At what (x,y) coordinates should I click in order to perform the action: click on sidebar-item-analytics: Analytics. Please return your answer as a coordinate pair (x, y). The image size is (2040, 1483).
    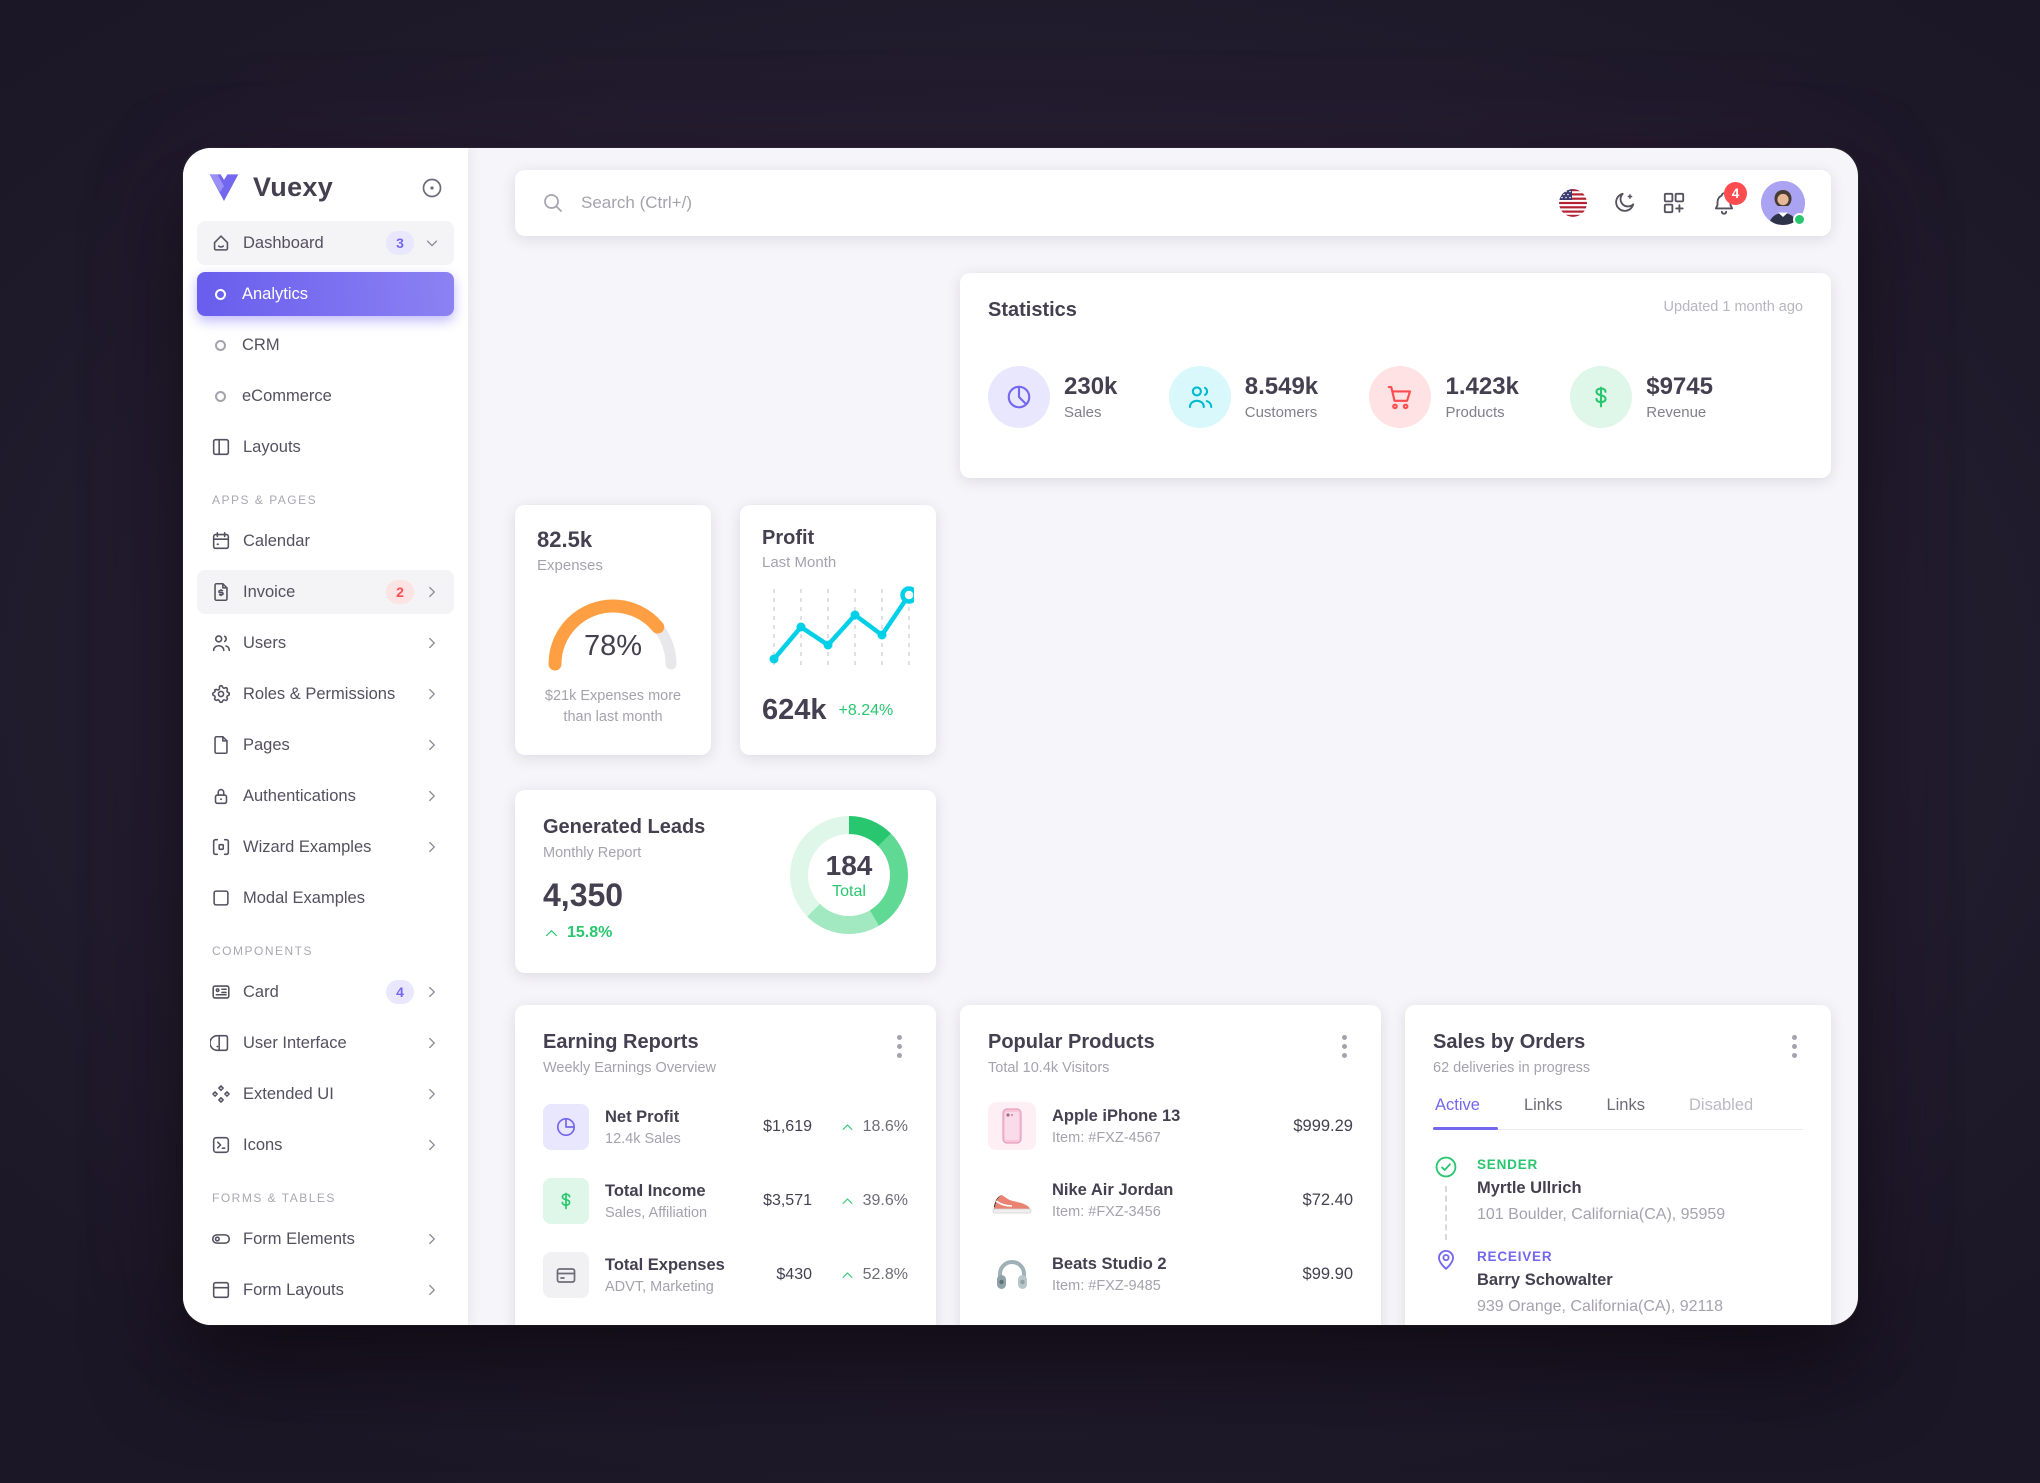
    Looking at the image, I should click on (325, 294).